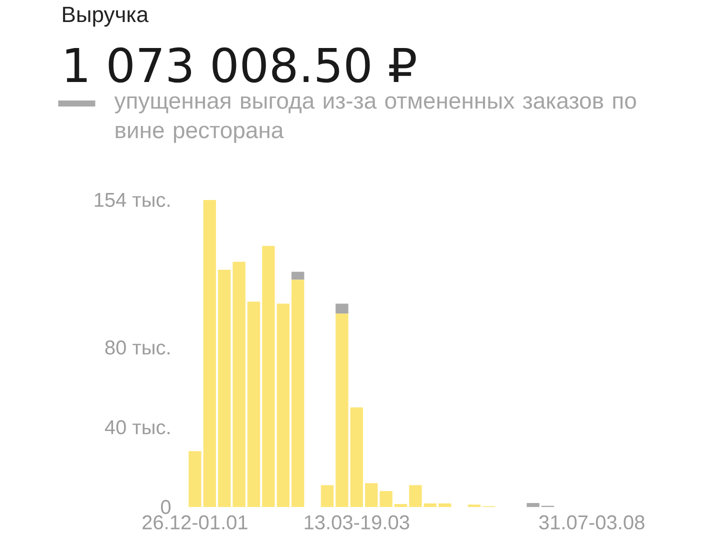  What do you see at coordinates (132, 200) in the screenshot?
I see `y-tick-label: 154 тыс.` at bounding box center [132, 200].